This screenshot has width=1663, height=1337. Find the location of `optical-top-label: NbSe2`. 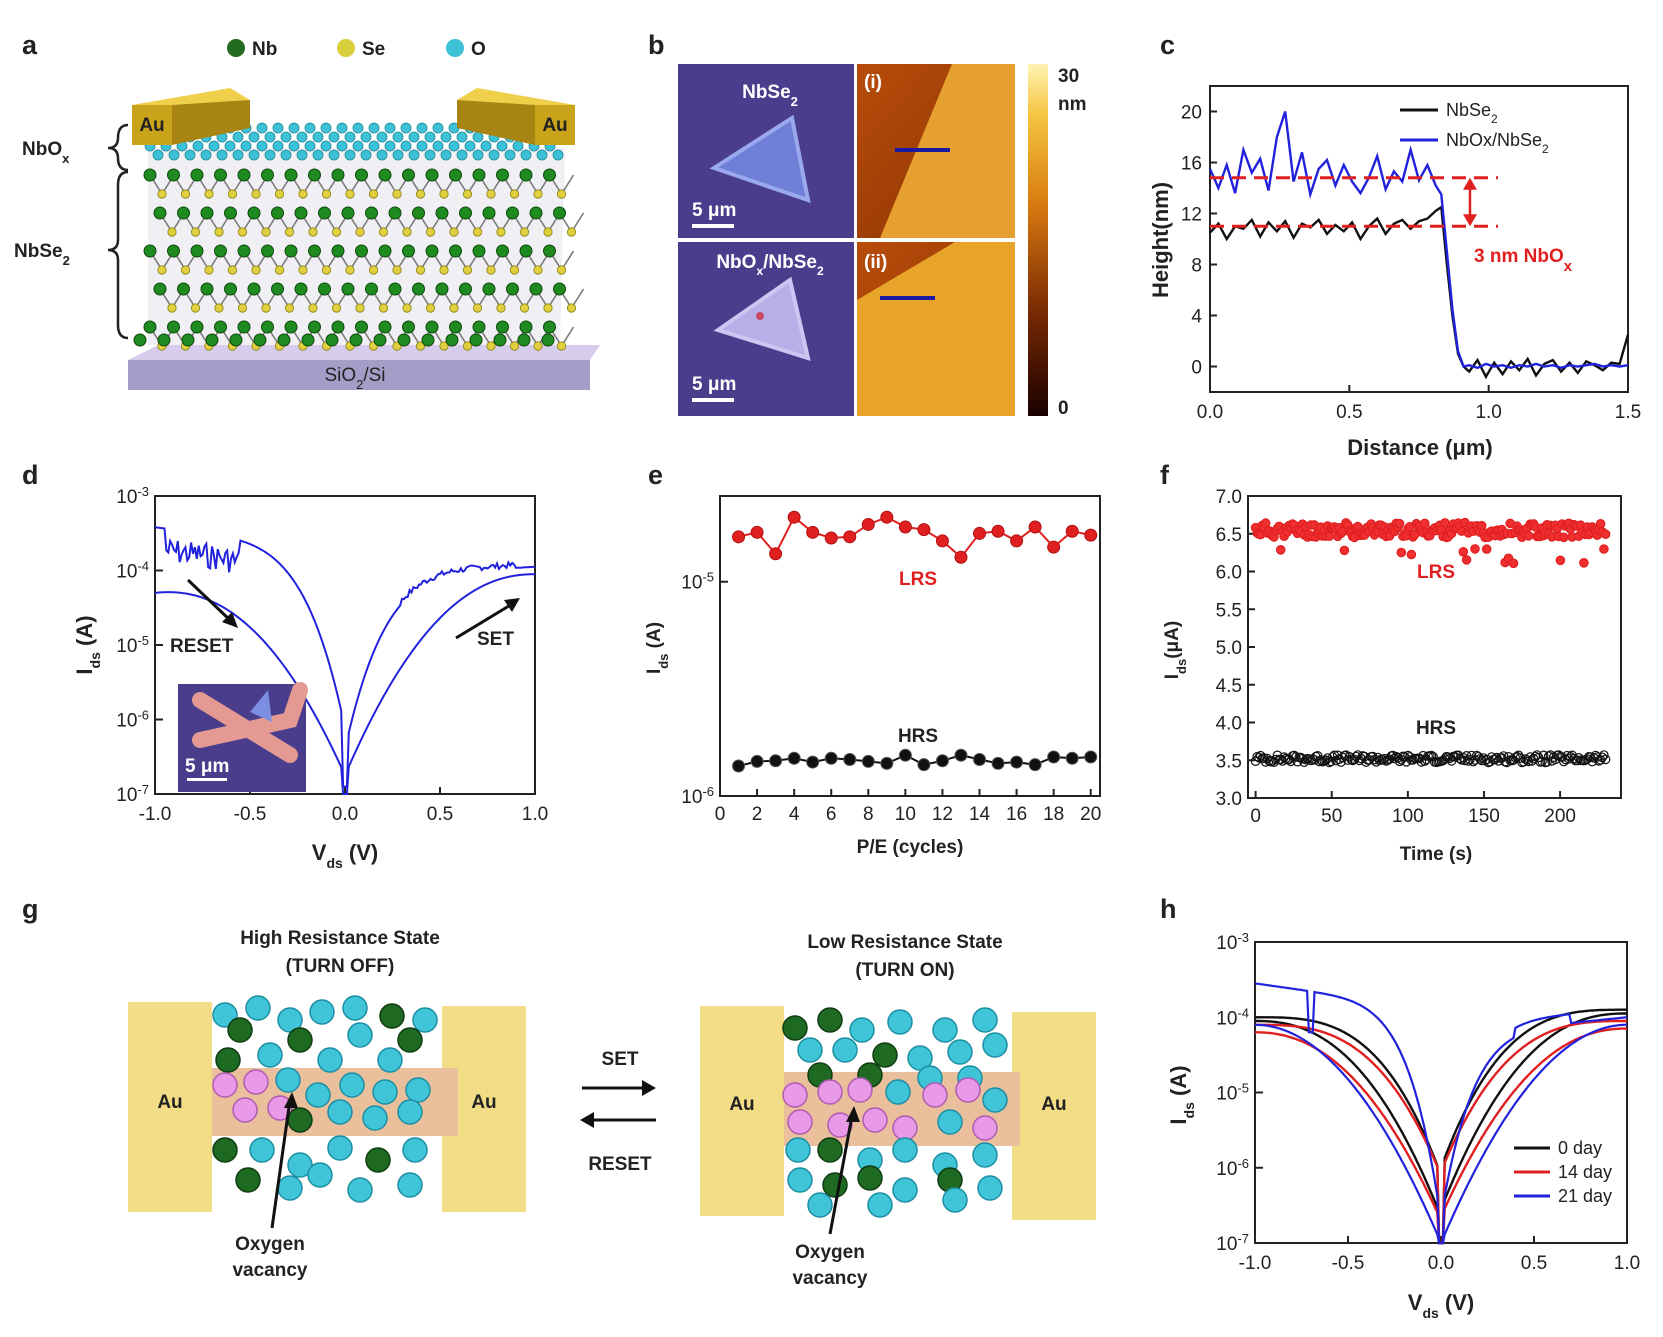

optical-top-label: NbSe2 is located at coordinates (770, 95).